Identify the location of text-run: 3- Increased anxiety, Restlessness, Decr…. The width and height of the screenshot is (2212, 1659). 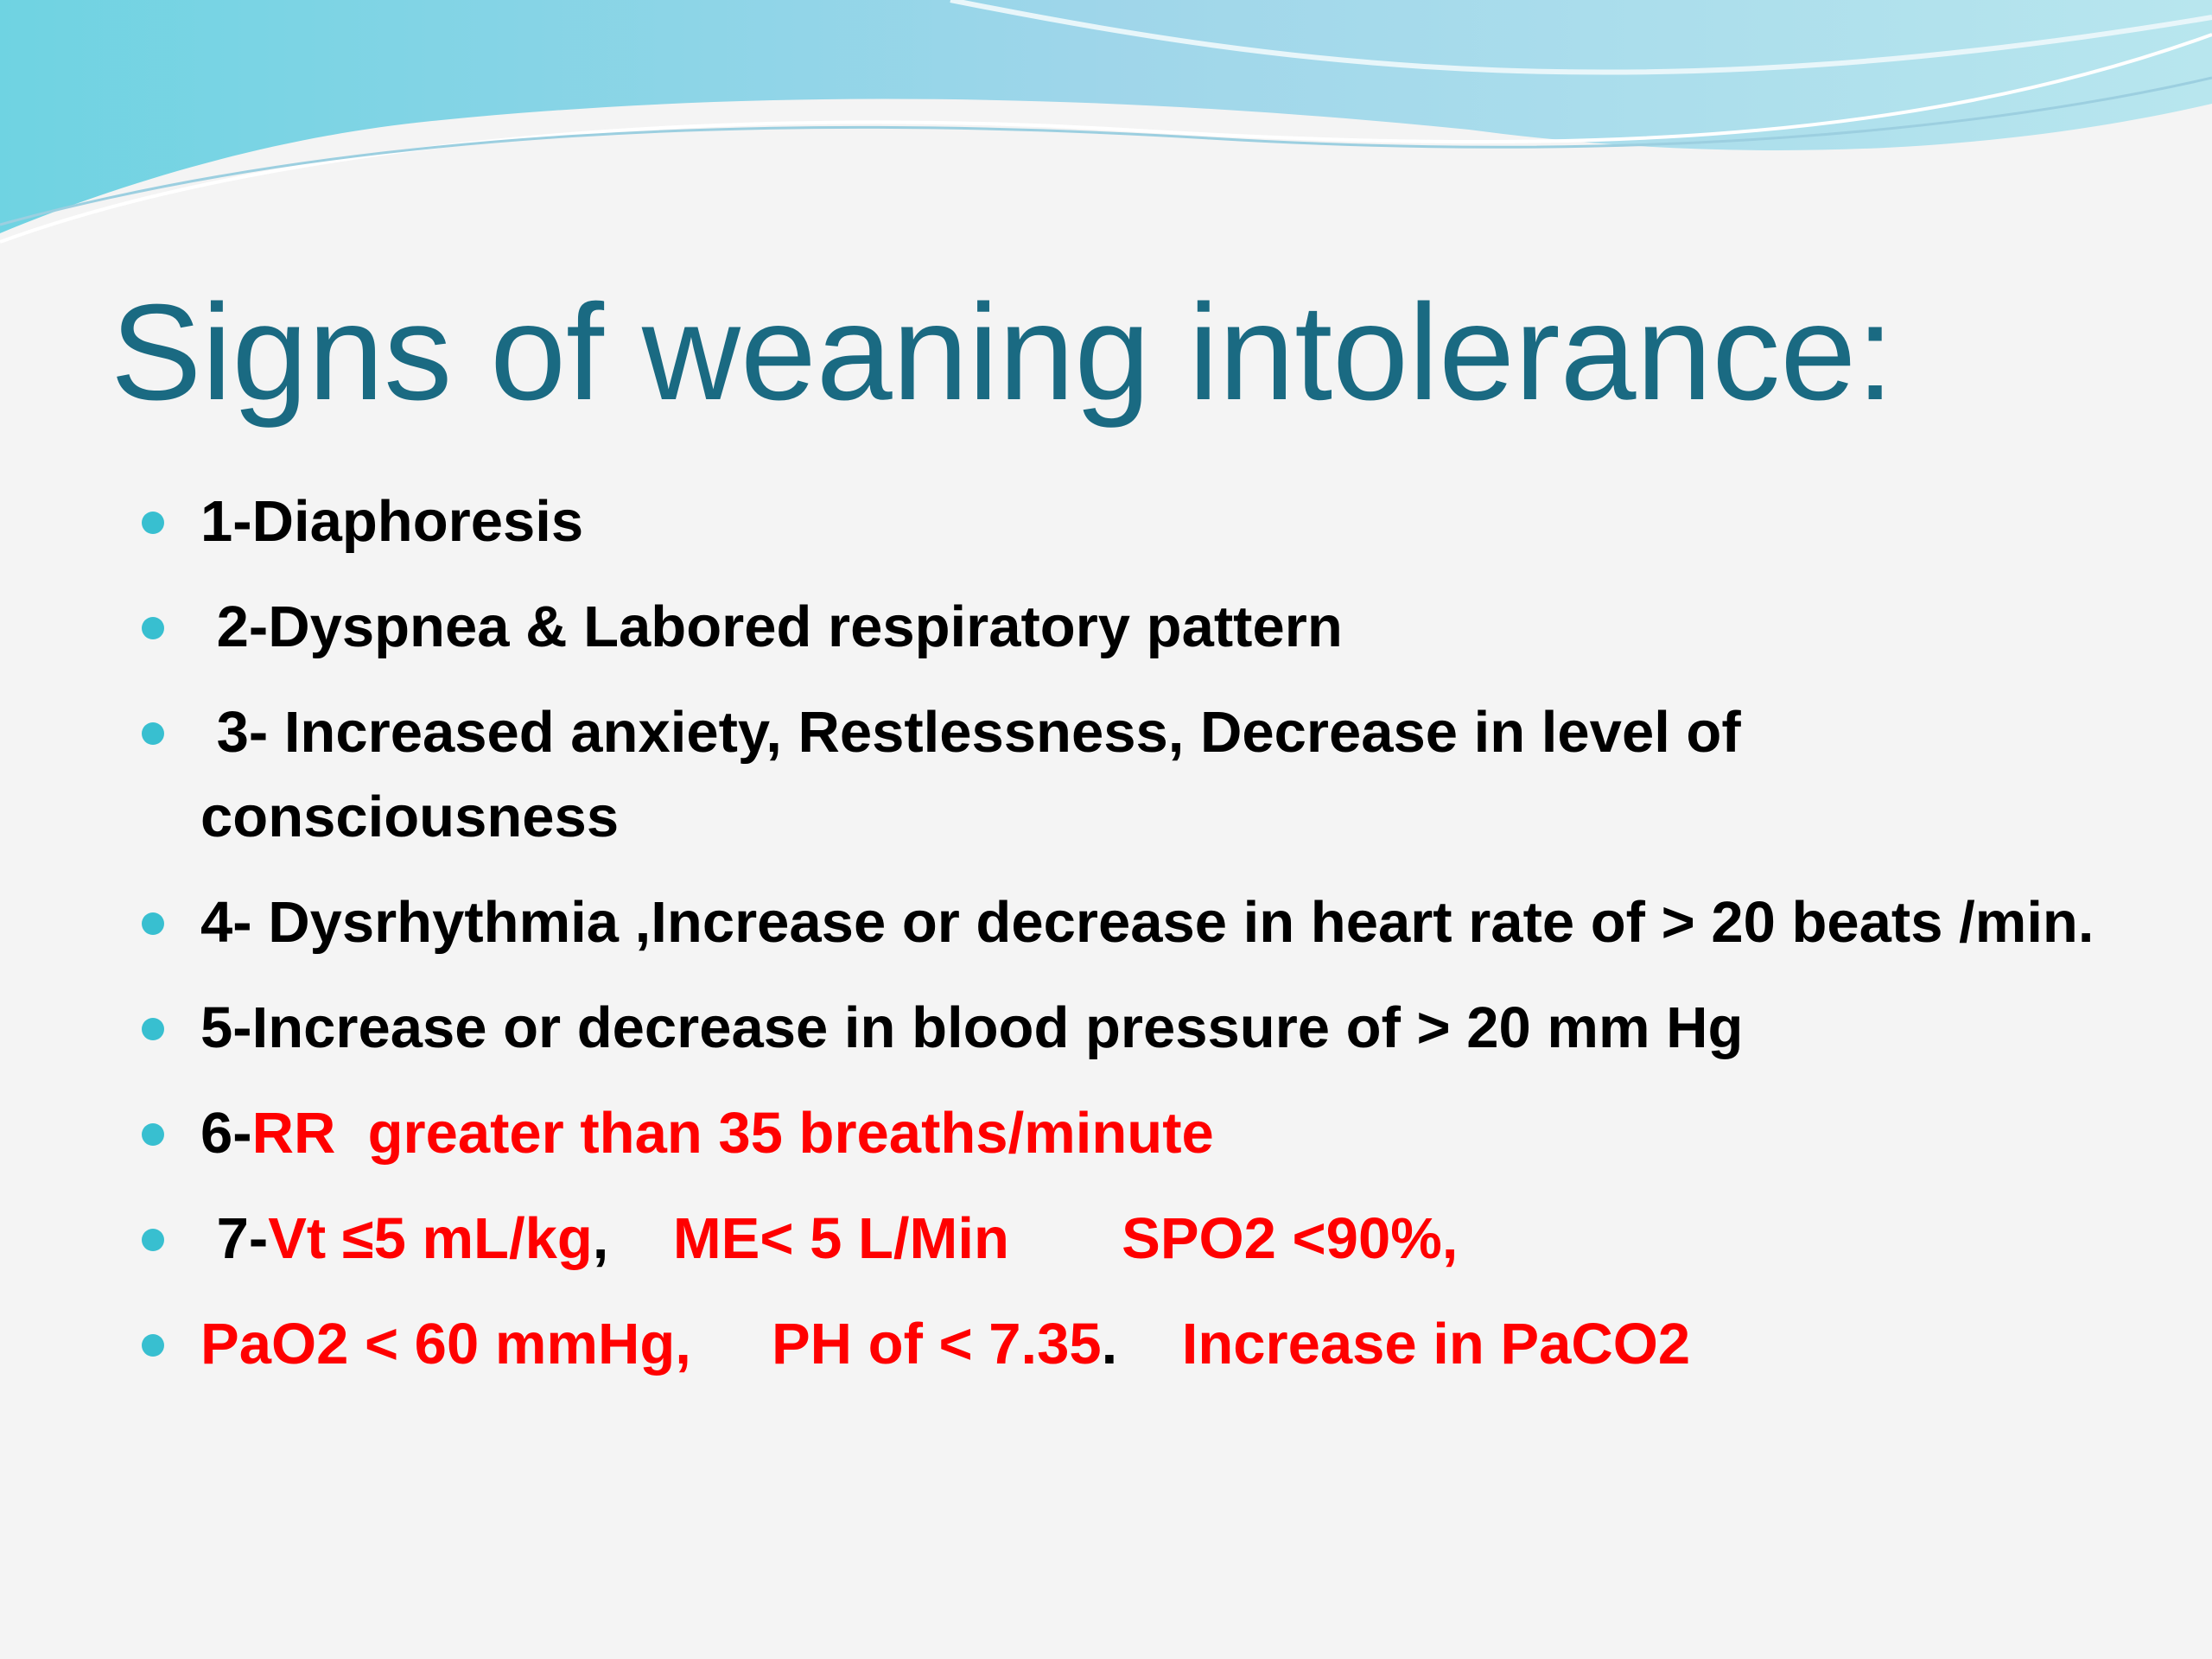
(979, 774).